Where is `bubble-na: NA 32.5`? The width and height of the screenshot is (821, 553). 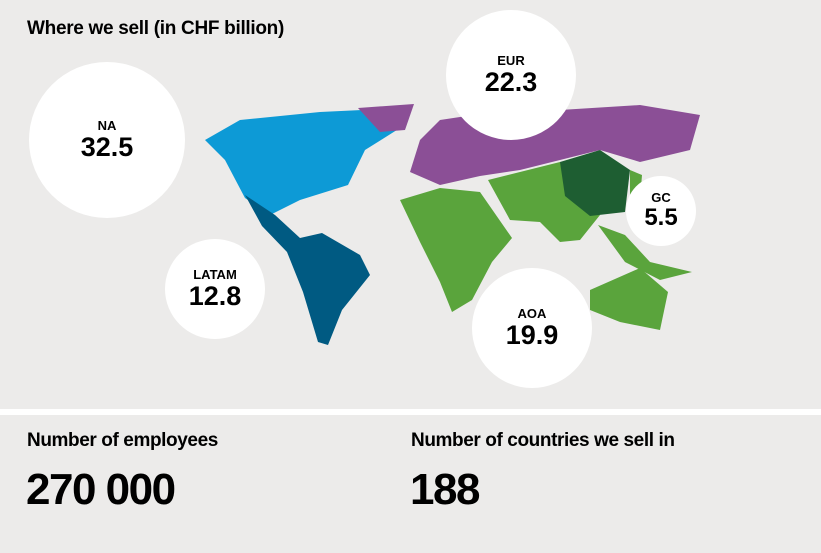
bubble-na: NA 32.5 is located at coordinates (107, 140).